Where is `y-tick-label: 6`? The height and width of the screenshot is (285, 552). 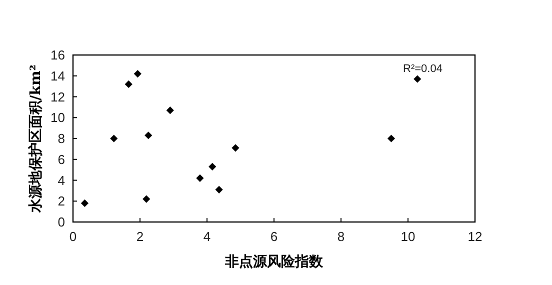 y-tick-label: 6 is located at coordinates (61, 159).